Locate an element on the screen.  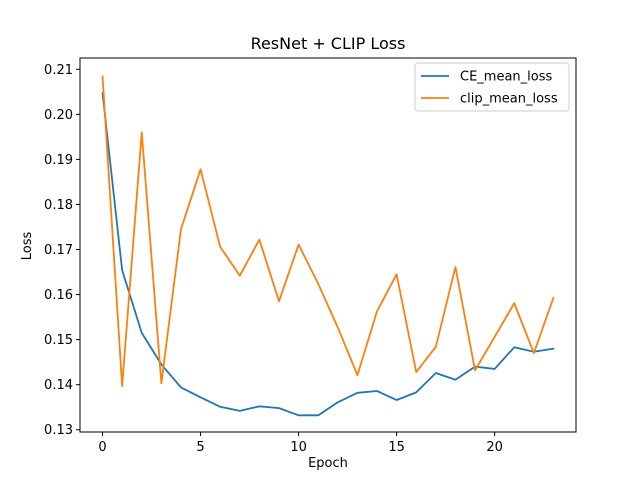
x-tick-label: 10 is located at coordinates (298, 447).